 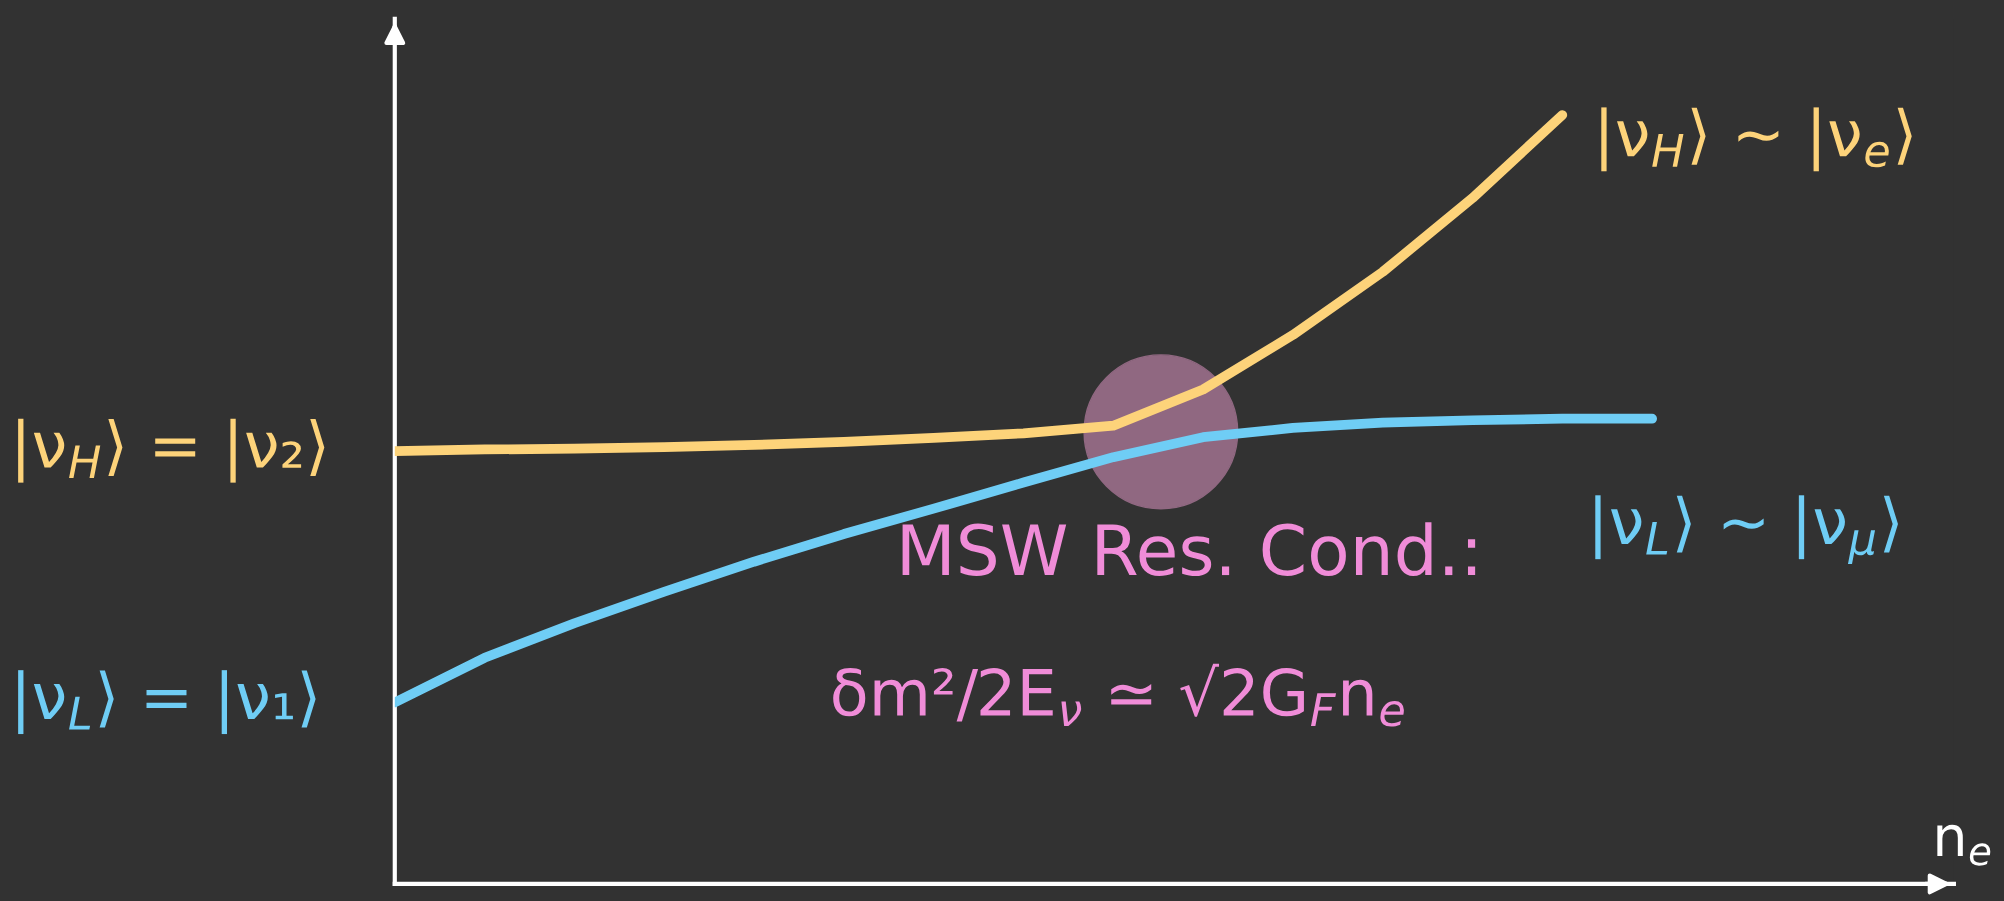 What do you see at coordinates (1746, 529) in the screenshot?
I see `annotation: |ν$_{L}$⟩ ∼ |ν$_{μ}$⟩` at bounding box center [1746, 529].